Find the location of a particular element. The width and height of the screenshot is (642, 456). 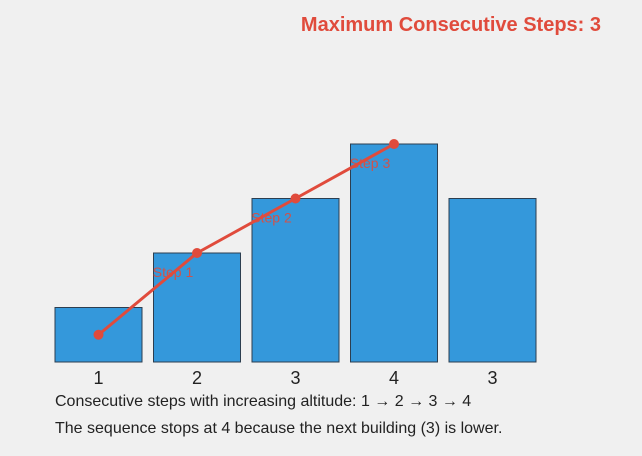

step-label-2: Step 2 is located at coordinates (271, 218).